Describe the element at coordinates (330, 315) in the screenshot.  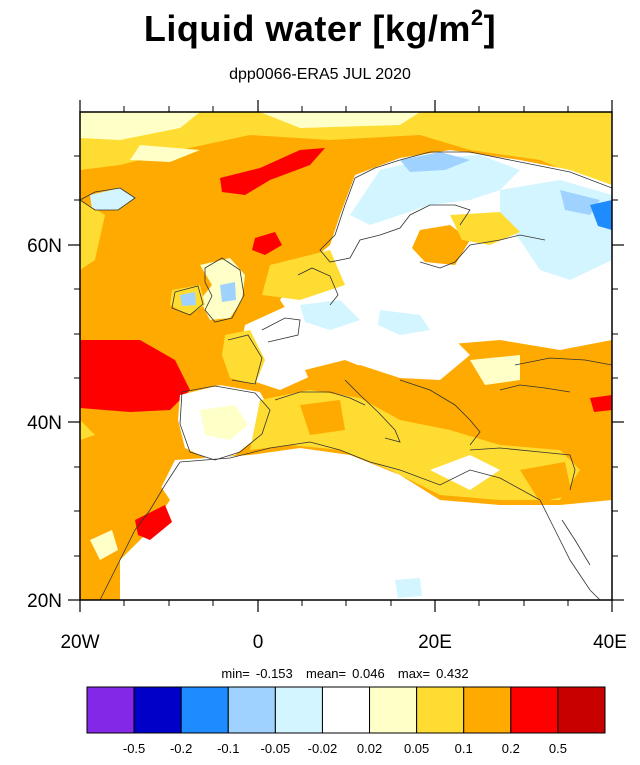
I see `field-germany-blue` at that location.